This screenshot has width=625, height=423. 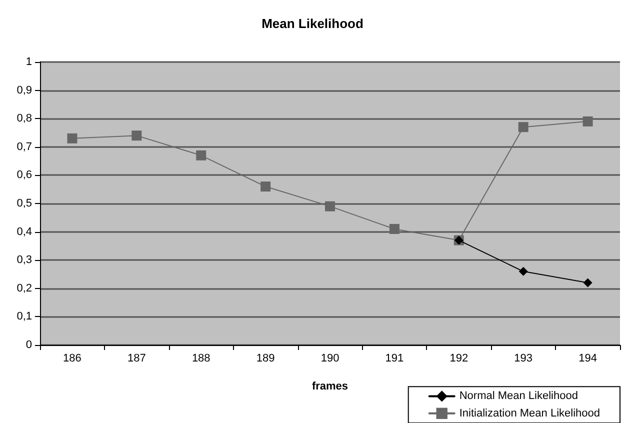 What do you see at coordinates (136, 358) in the screenshot?
I see `x-tick-label: 187` at bounding box center [136, 358].